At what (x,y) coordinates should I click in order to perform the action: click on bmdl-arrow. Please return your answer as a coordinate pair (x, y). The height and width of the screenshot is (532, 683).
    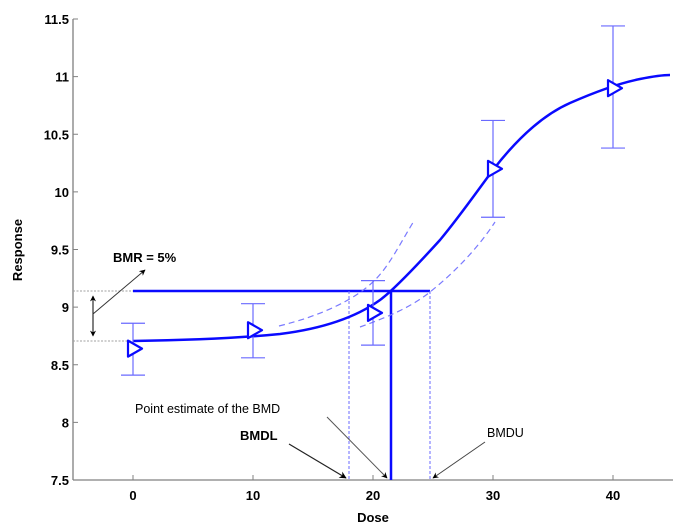
    Looking at the image, I should click on (317, 461).